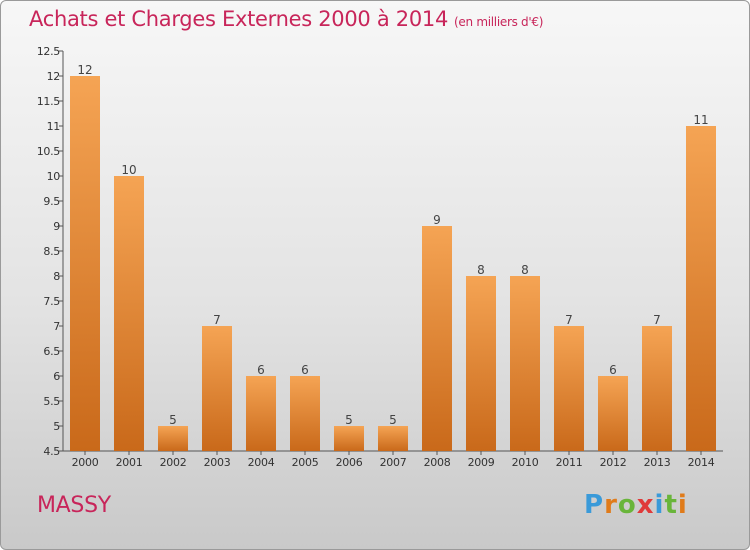  What do you see at coordinates (51, 301) in the screenshot?
I see `y-tick-label: 7.5` at bounding box center [51, 301].